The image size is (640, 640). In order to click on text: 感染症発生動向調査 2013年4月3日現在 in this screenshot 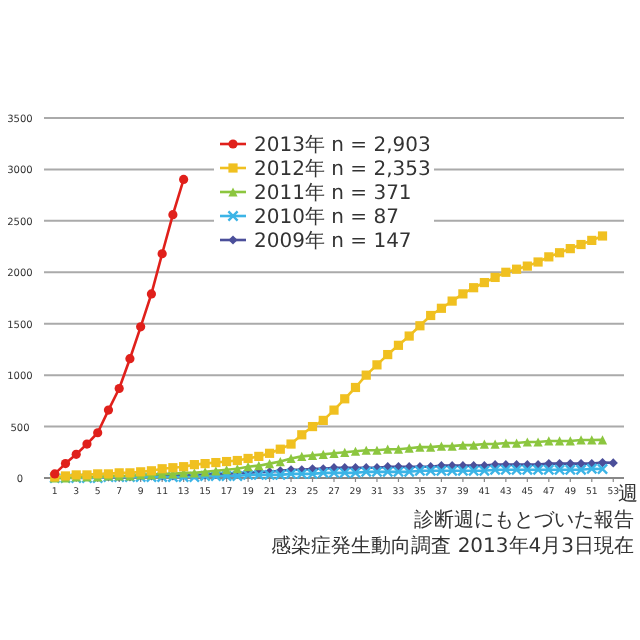, I will do `click(452, 546)`.